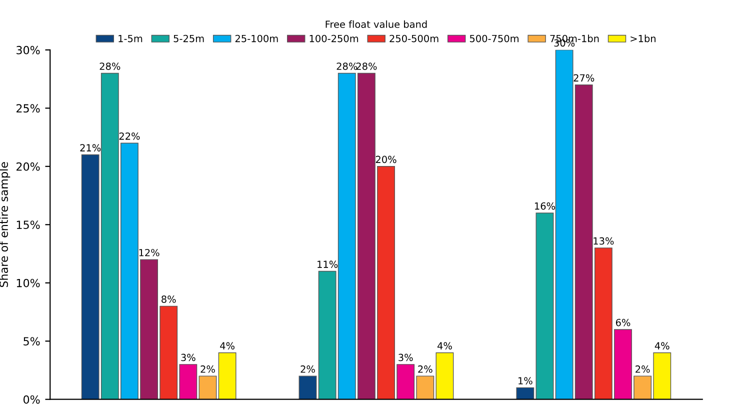  What do you see at coordinates (545, 206) in the screenshot?
I see `data-label: 16%` at bounding box center [545, 206].